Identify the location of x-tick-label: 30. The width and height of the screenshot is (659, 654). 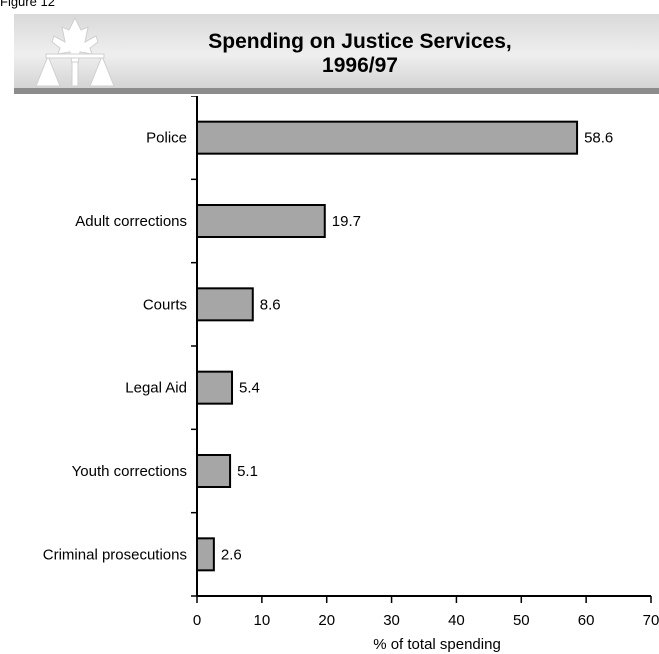
(391, 620).